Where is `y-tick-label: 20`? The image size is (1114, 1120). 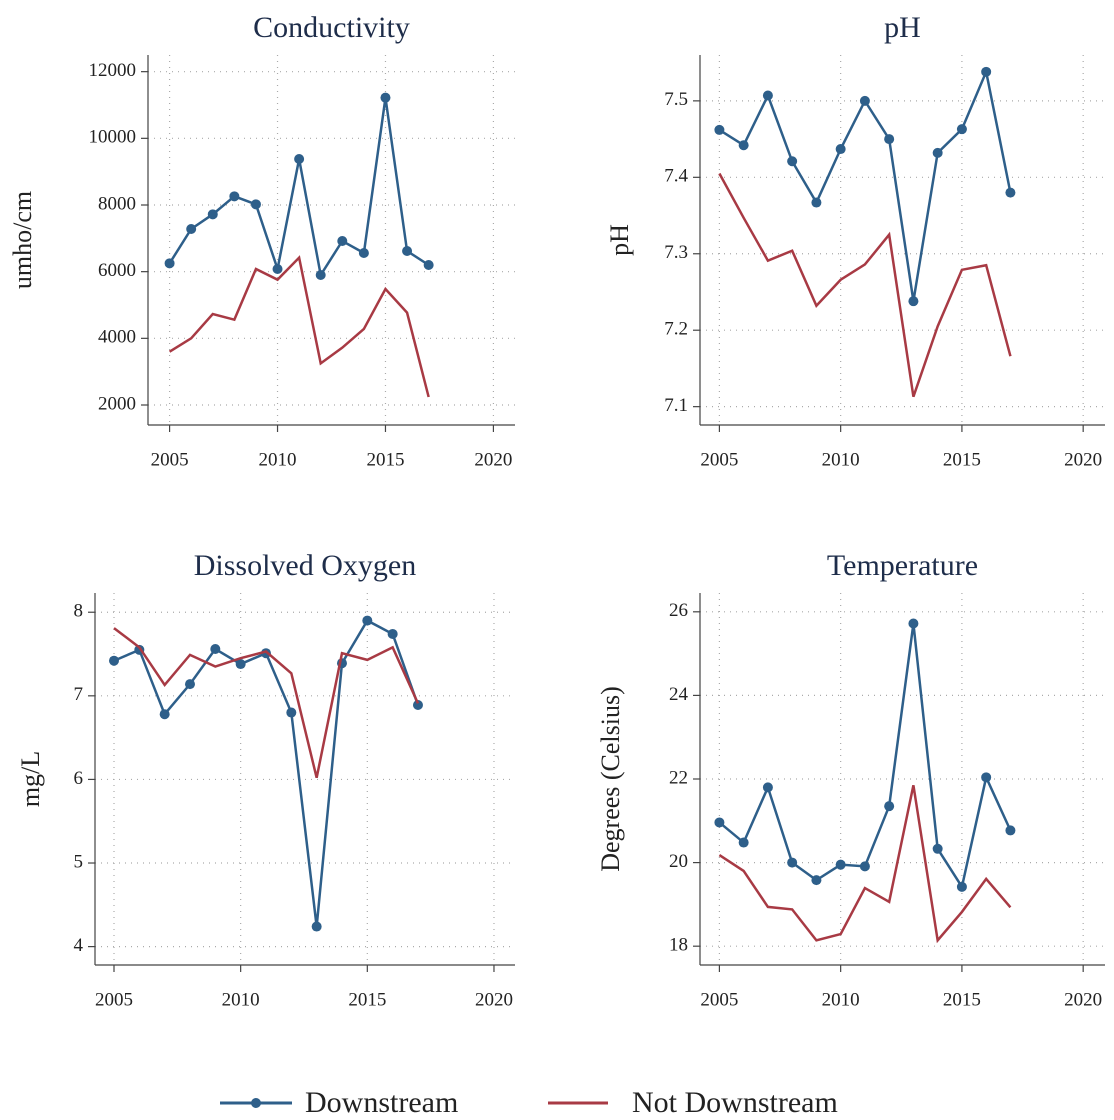 y-tick-label: 20 is located at coordinates (678, 861).